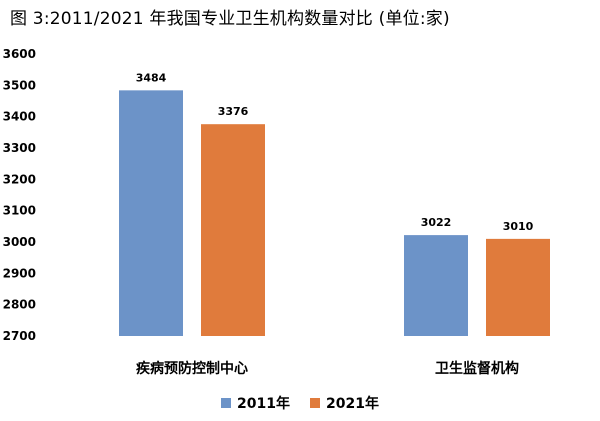 This screenshot has width=600, height=421. Describe the element at coordinates (327, 368) in the screenshot. I see `x-axis: 疾病预防控制中心 卫生监督机构` at that location.